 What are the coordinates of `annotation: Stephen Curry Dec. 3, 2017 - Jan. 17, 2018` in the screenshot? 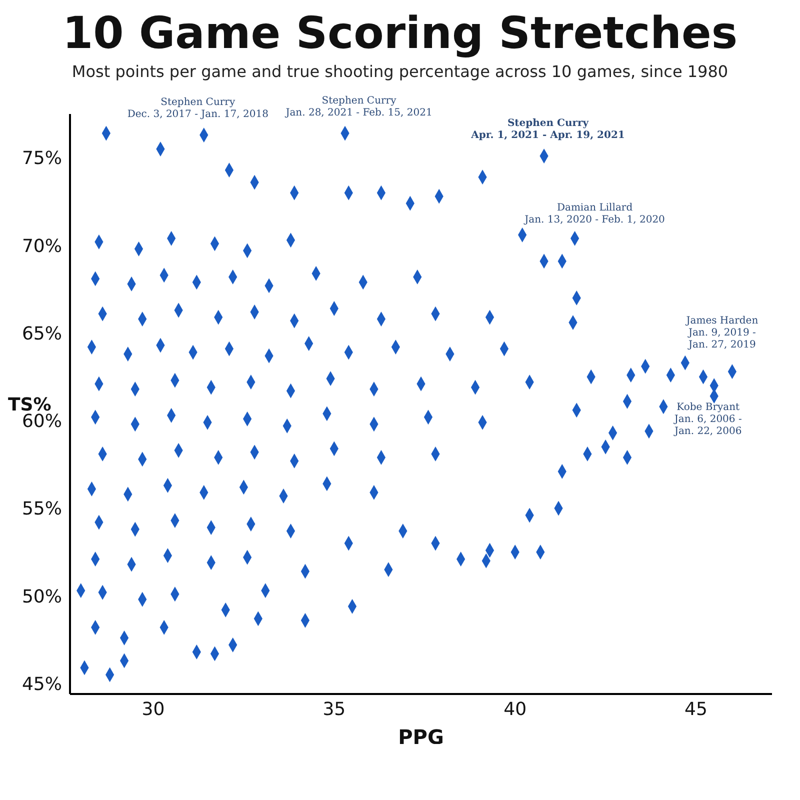 It's located at (197, 108).